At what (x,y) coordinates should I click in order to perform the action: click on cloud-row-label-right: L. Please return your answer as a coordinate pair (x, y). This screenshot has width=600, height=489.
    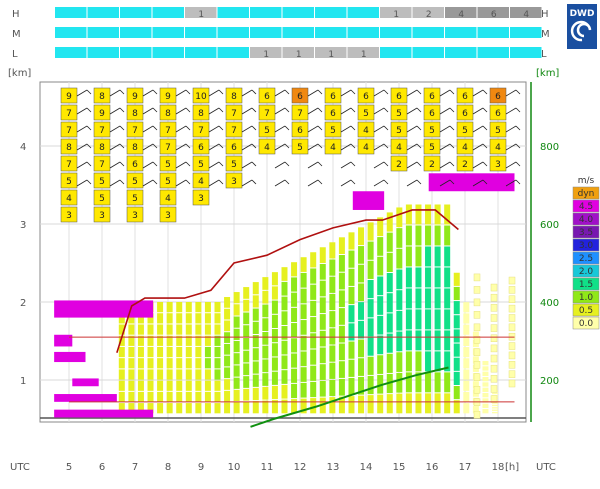
    Looking at the image, I should click on (544, 54).